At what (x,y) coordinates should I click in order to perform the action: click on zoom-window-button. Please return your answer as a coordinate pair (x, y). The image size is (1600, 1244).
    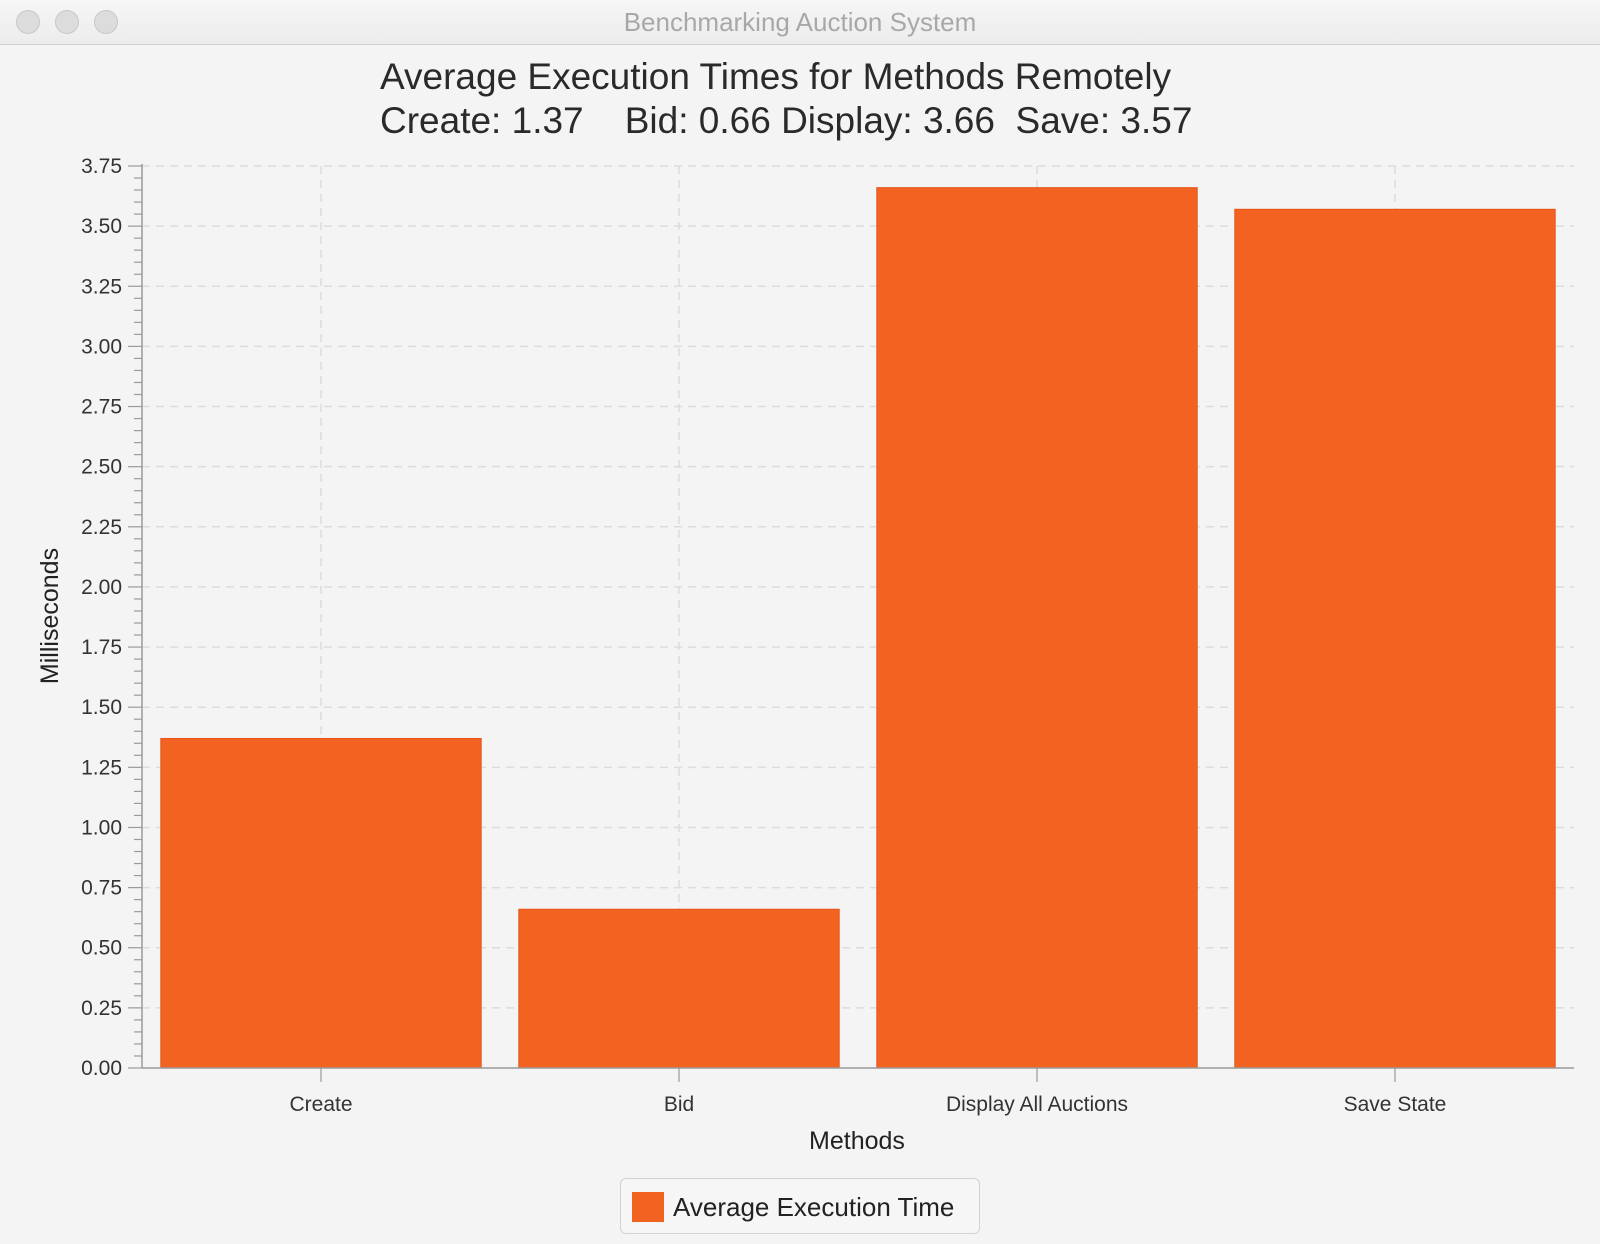
    Looking at the image, I should click on (106, 22).